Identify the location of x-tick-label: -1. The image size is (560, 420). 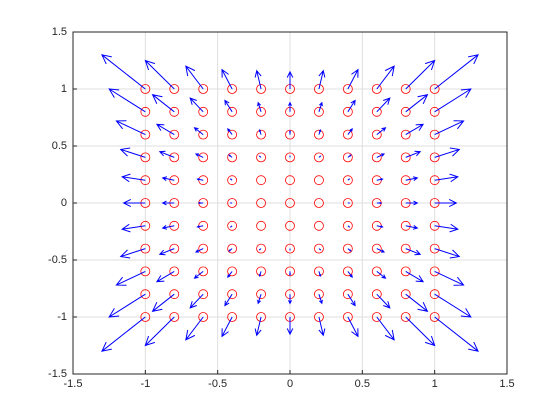
(145, 384).